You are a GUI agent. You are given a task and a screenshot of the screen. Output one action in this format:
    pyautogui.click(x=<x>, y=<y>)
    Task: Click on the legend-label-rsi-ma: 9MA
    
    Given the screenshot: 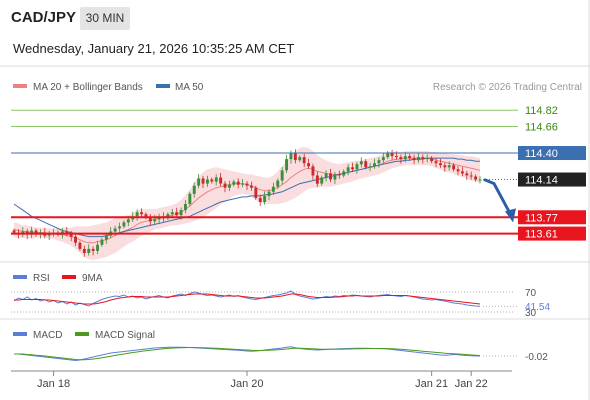 What is the action you would take?
    pyautogui.click(x=92, y=278)
    